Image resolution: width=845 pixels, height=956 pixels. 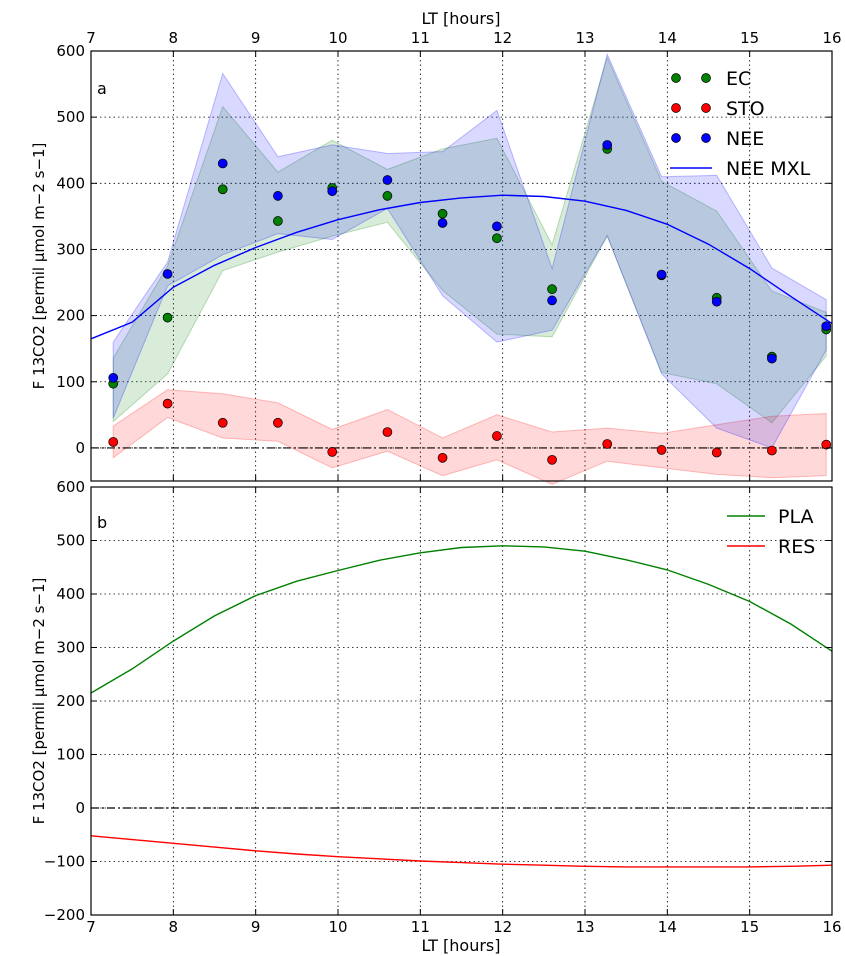 What do you see at coordinates (91, 38) in the screenshot?
I see `x-tick-label-top: 7` at bounding box center [91, 38].